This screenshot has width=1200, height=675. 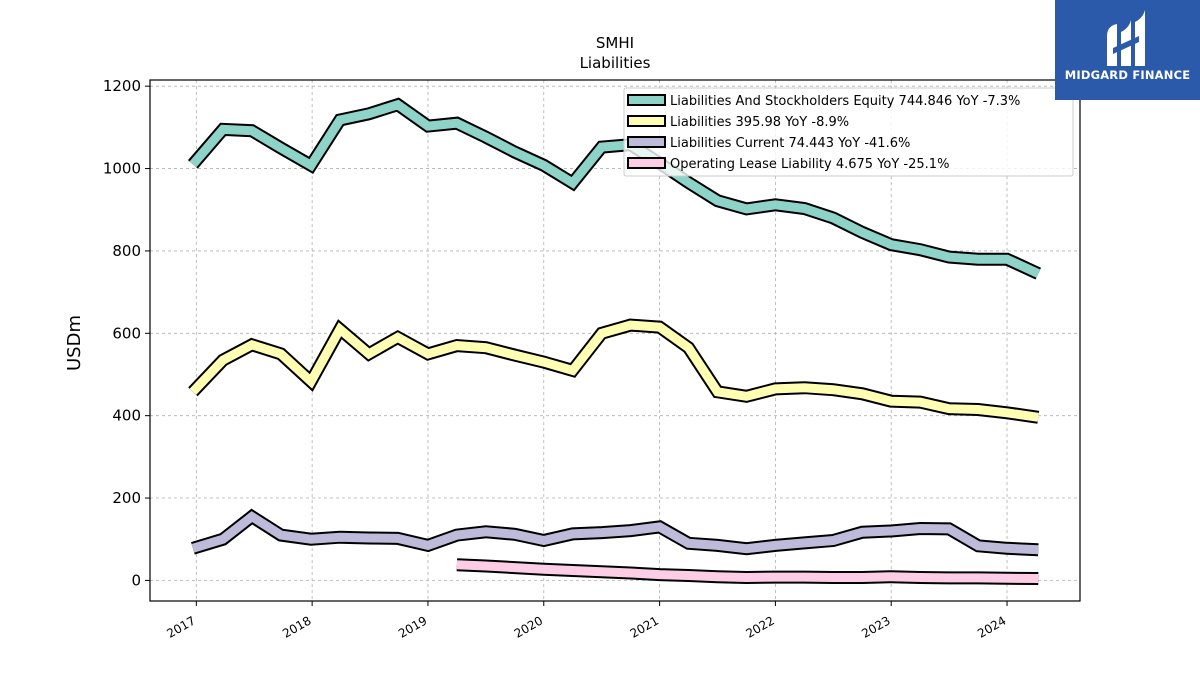 What do you see at coordinates (615, 43) in the screenshot?
I see `chart-title: SMHI` at bounding box center [615, 43].